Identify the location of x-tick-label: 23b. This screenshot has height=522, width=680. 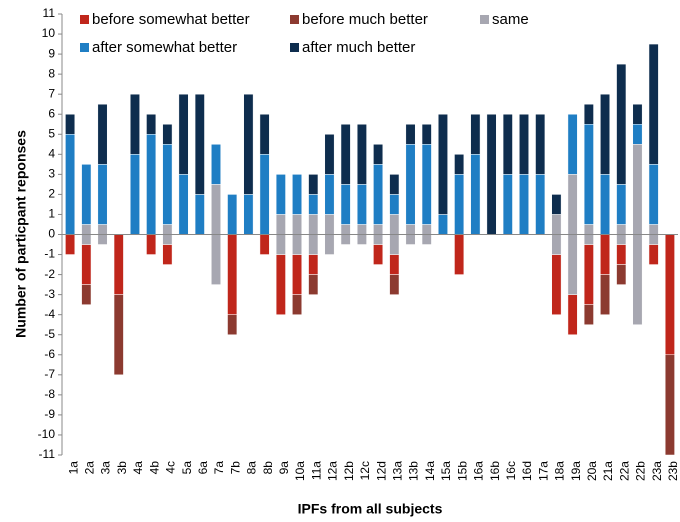
(673, 471).